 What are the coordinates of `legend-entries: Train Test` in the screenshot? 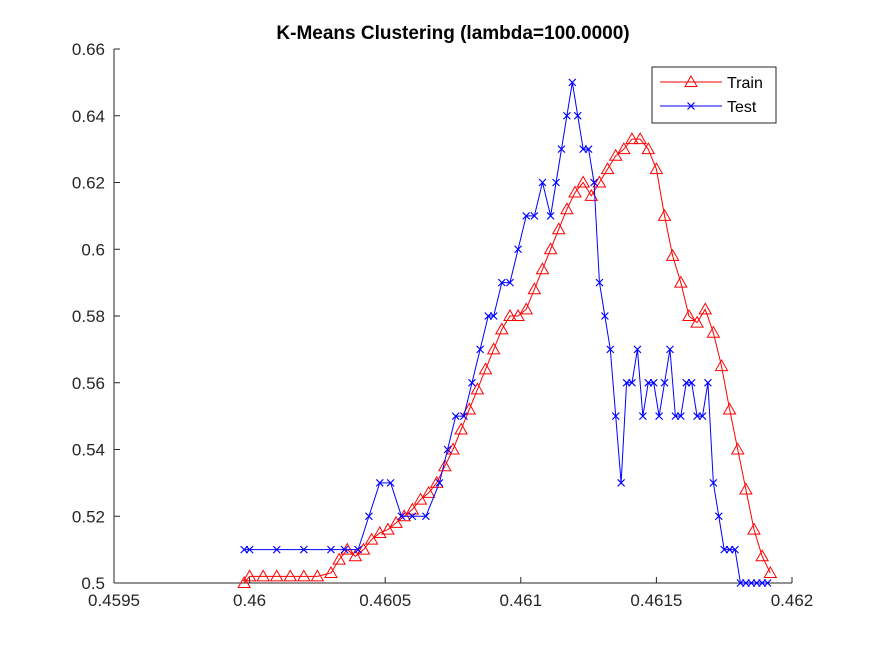 It's located at (711, 95).